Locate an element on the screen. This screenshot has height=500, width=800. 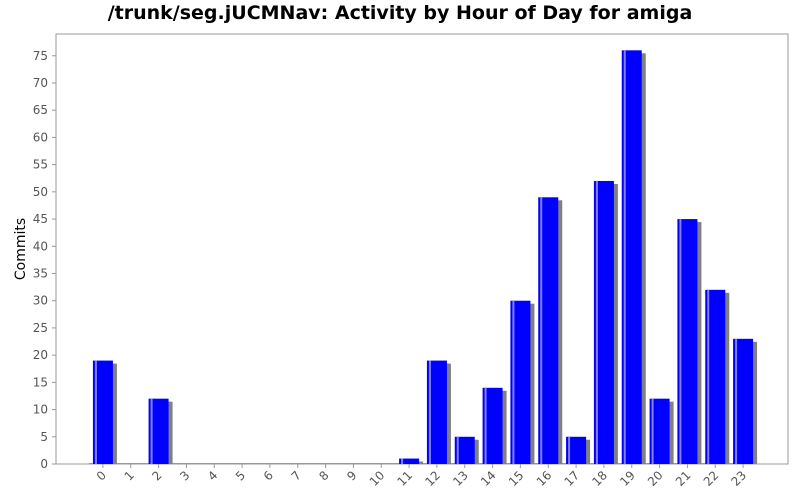
y-tick-label: 65 is located at coordinates (40, 110).